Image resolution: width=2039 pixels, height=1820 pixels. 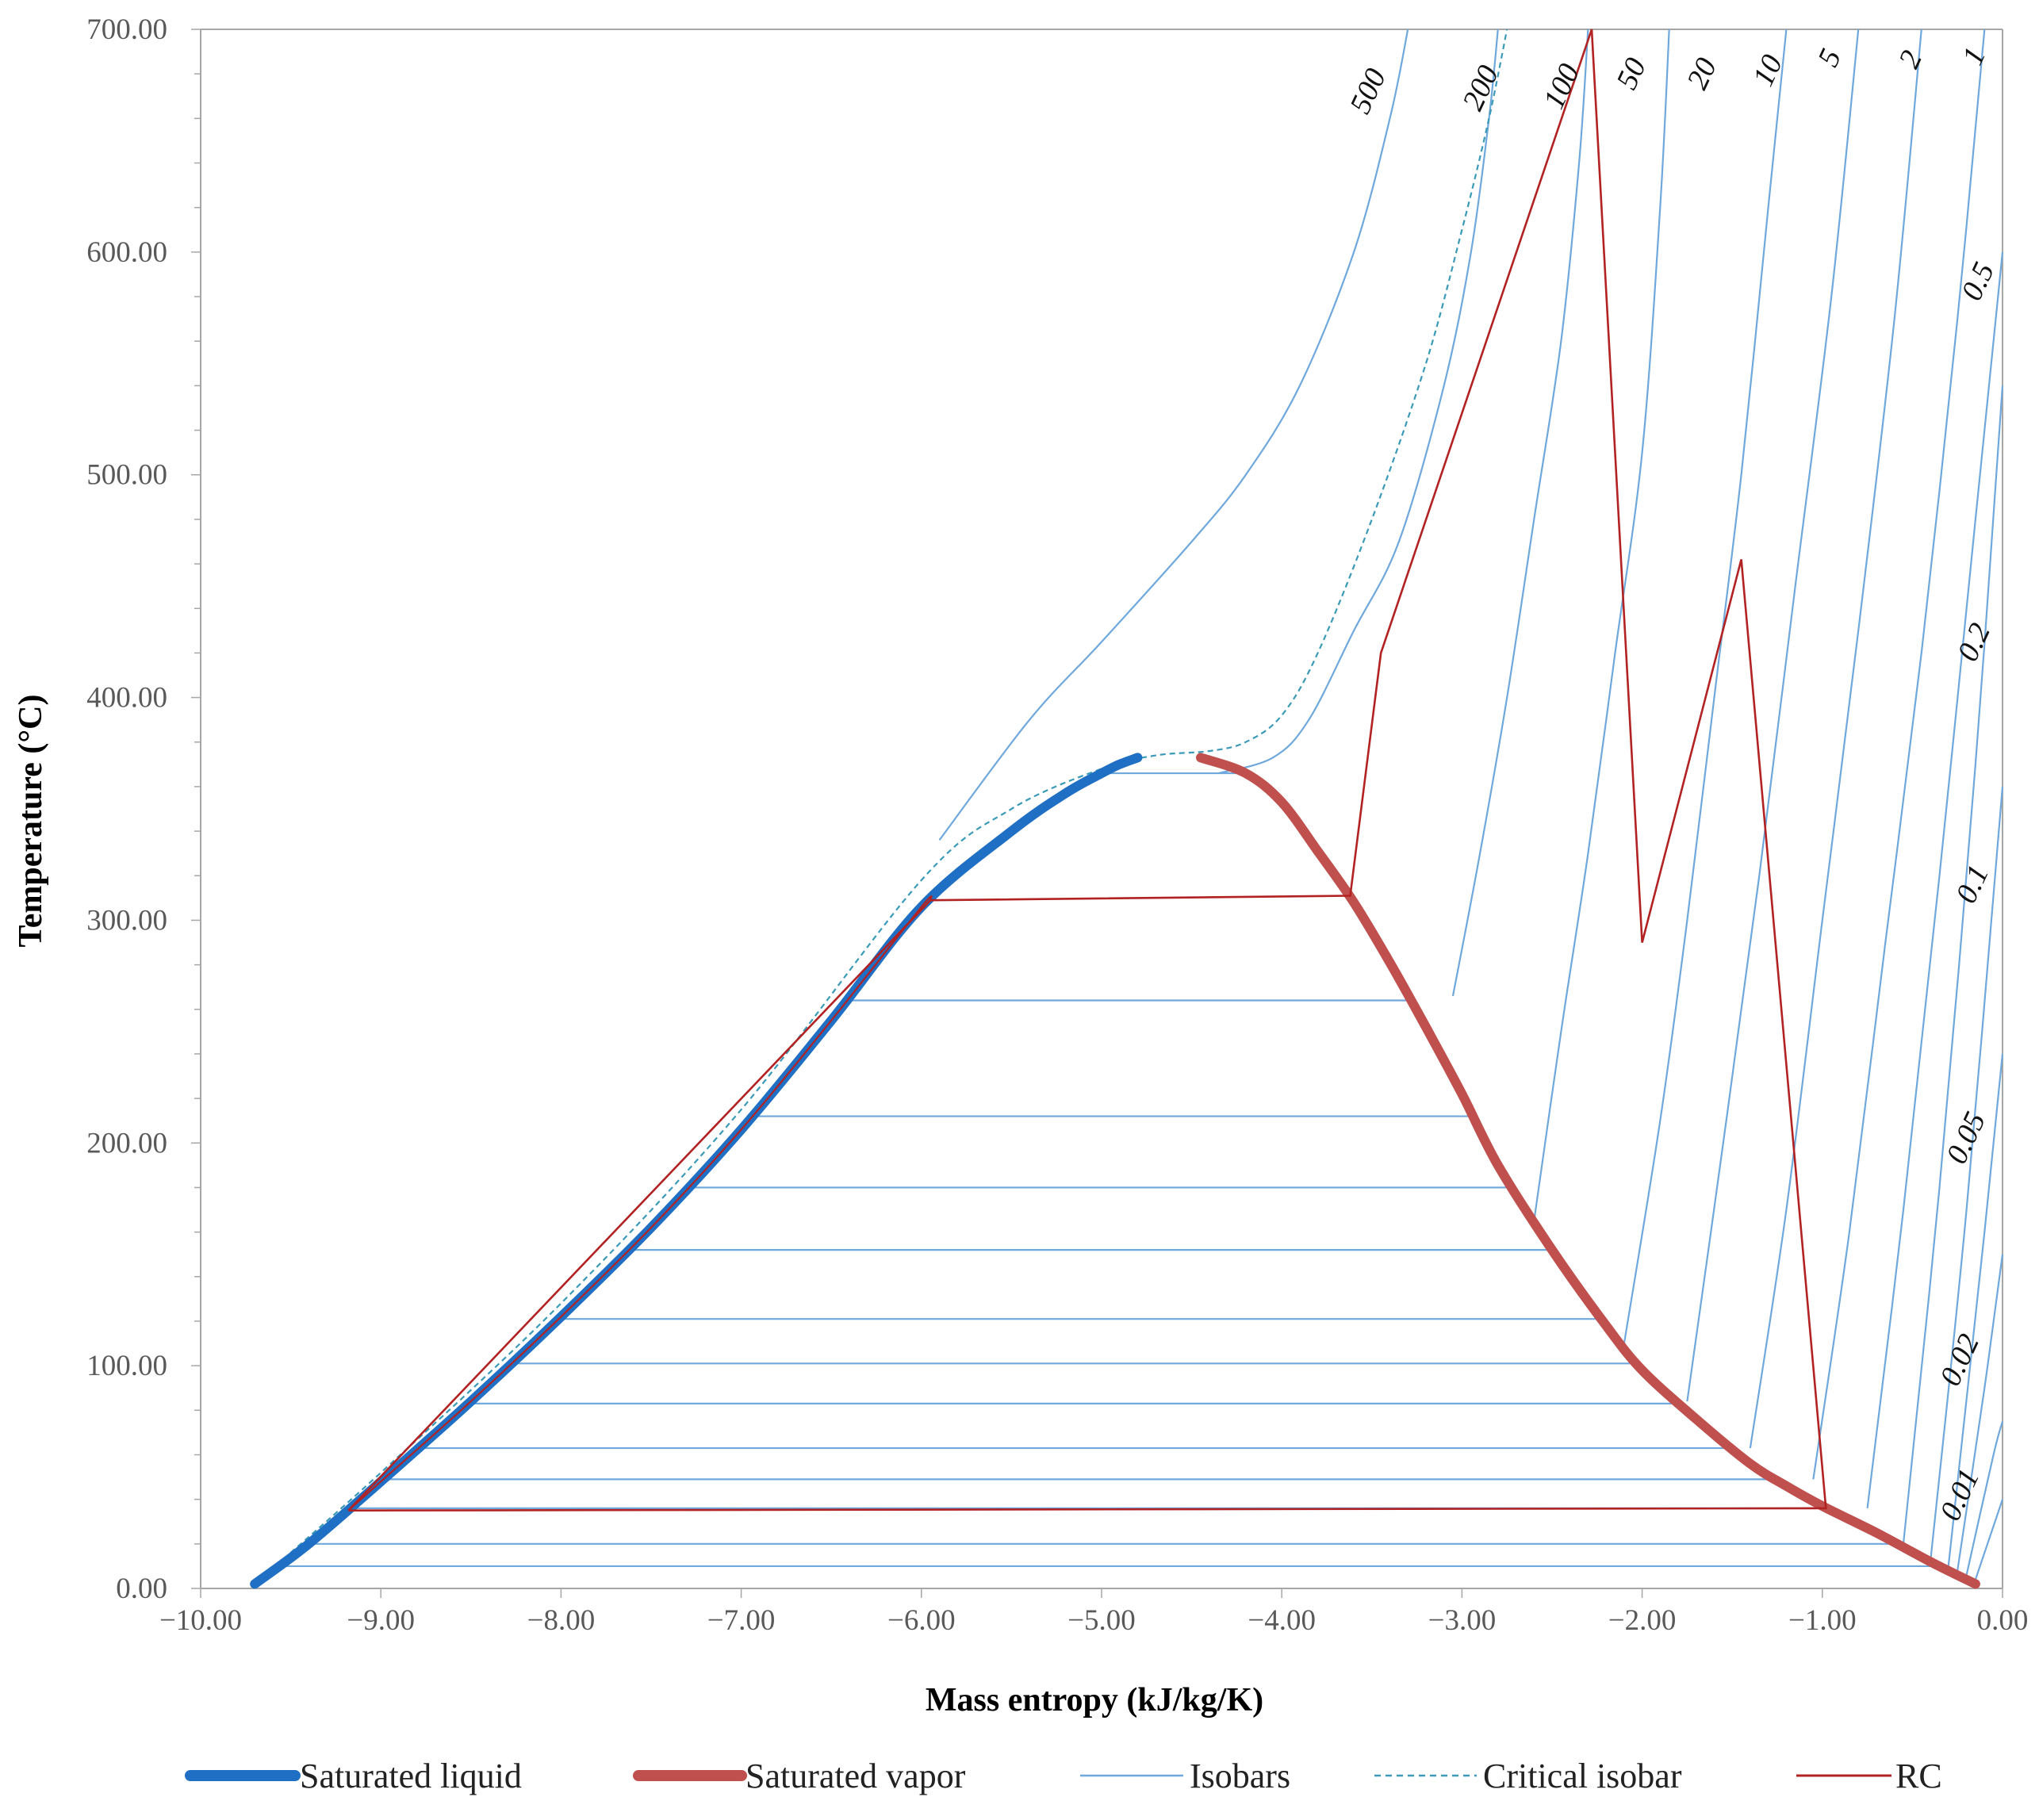 What do you see at coordinates (126, 475) in the screenshot?
I see `y-tick-label: 500.00` at bounding box center [126, 475].